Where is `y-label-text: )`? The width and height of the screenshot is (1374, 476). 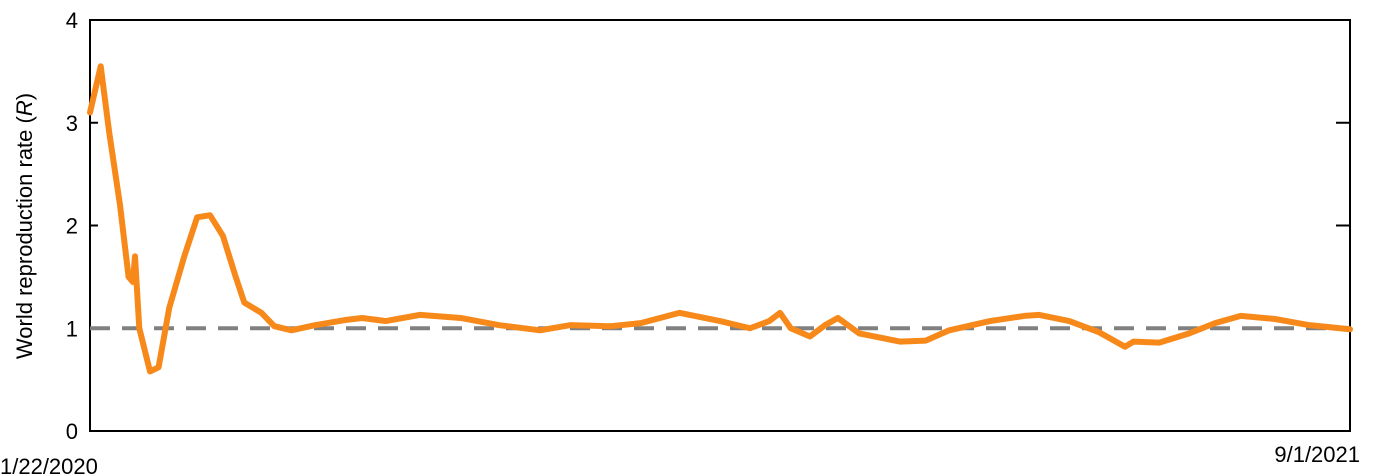 y-label-text: ) is located at coordinates (24, 96).